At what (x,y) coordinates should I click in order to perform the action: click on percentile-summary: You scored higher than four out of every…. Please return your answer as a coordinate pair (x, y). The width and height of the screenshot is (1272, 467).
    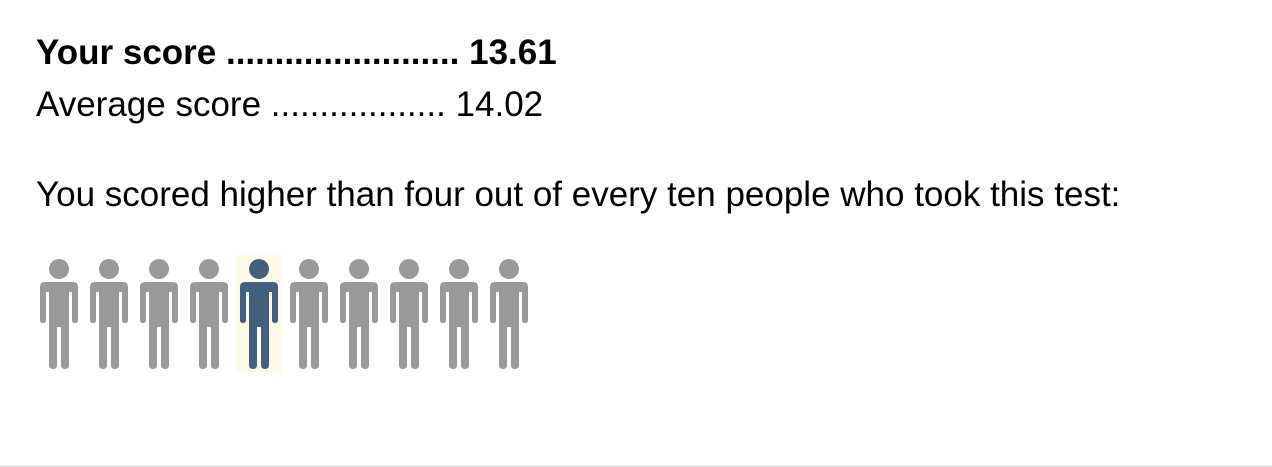
    Looking at the image, I should click on (578, 194).